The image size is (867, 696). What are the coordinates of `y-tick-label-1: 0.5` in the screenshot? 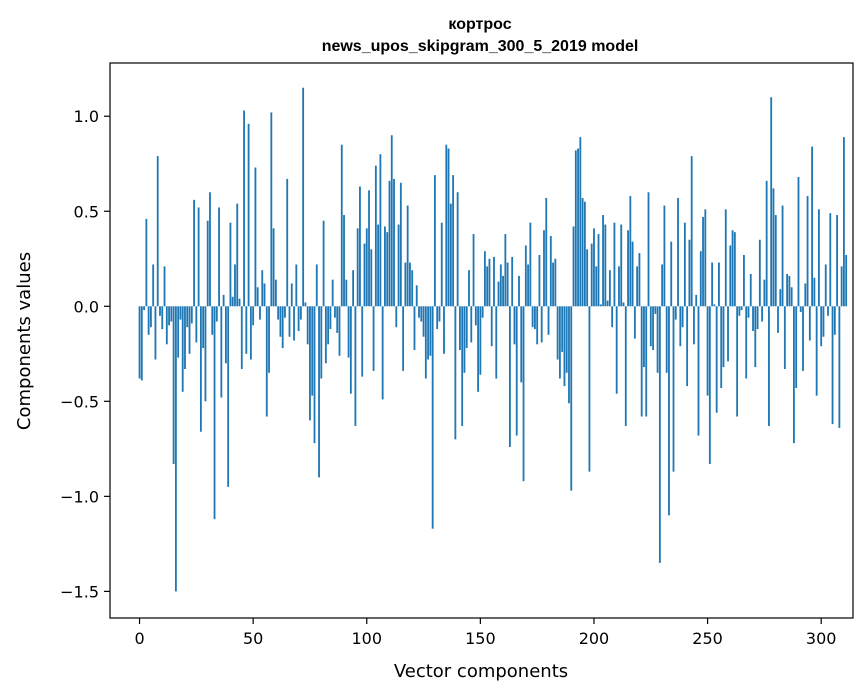 It's located at (86, 211).